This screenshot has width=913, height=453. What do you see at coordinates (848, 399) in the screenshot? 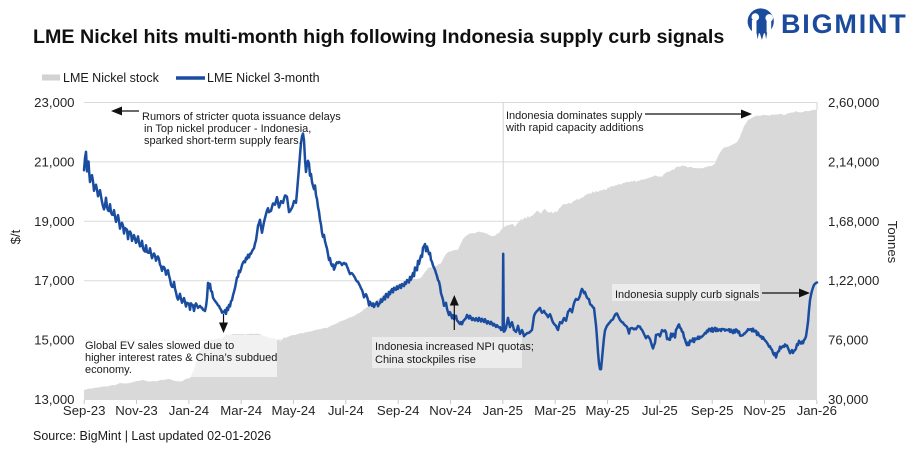
I see `svg-text: 30,000` at bounding box center [848, 399].